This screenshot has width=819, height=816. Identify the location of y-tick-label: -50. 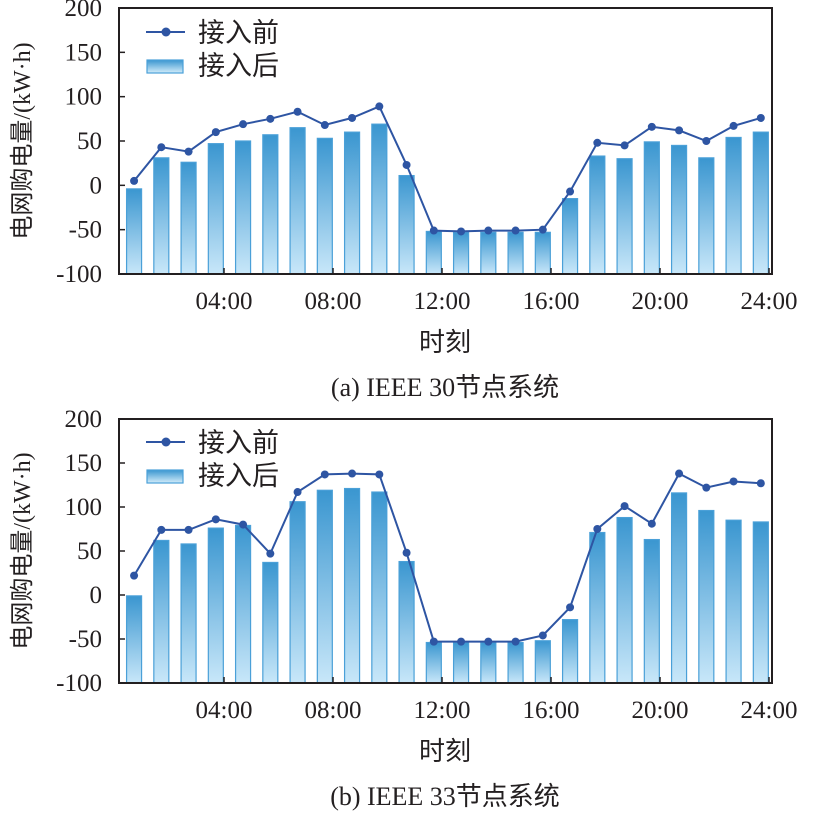
(85, 230).